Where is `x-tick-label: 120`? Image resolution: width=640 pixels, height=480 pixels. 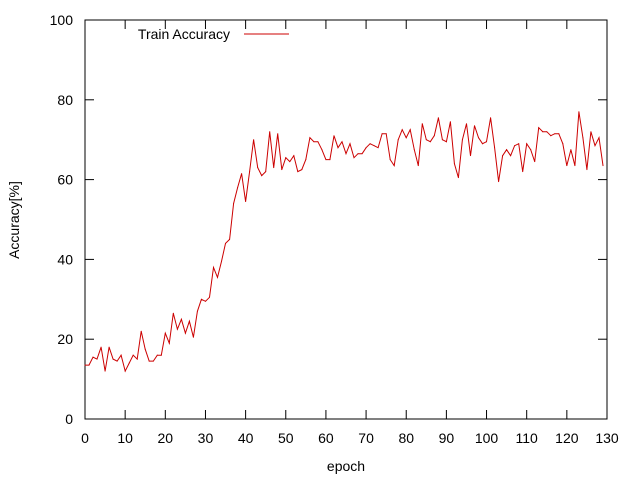 x-tick-label: 120 is located at coordinates (567, 438).